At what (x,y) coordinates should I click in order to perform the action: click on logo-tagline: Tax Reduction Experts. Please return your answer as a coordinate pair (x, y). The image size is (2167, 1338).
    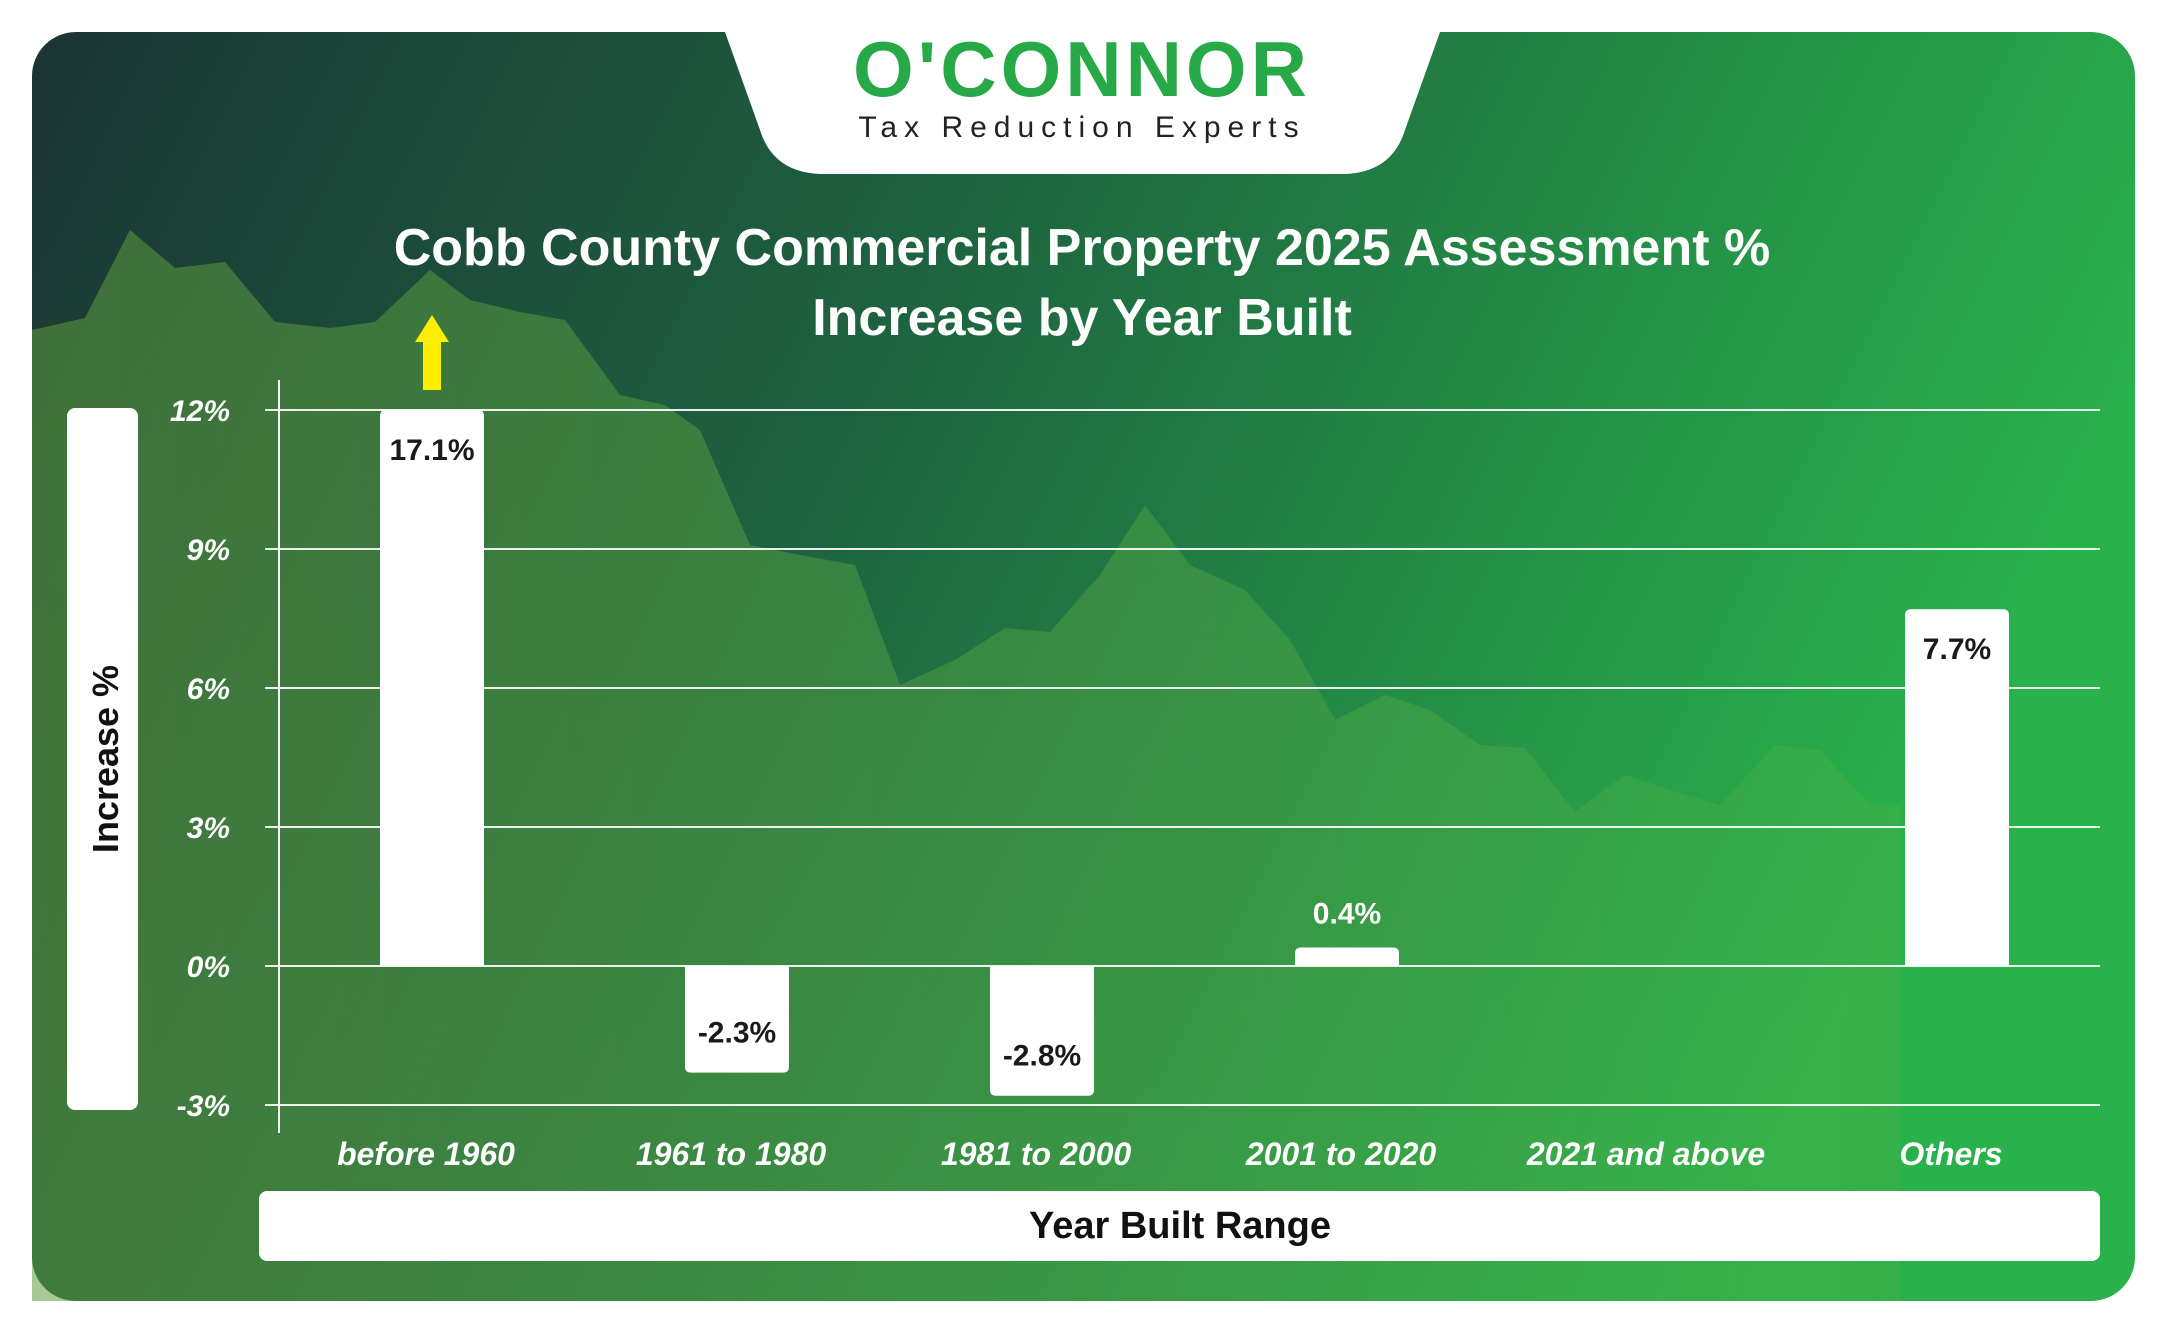
    Looking at the image, I should click on (1081, 127).